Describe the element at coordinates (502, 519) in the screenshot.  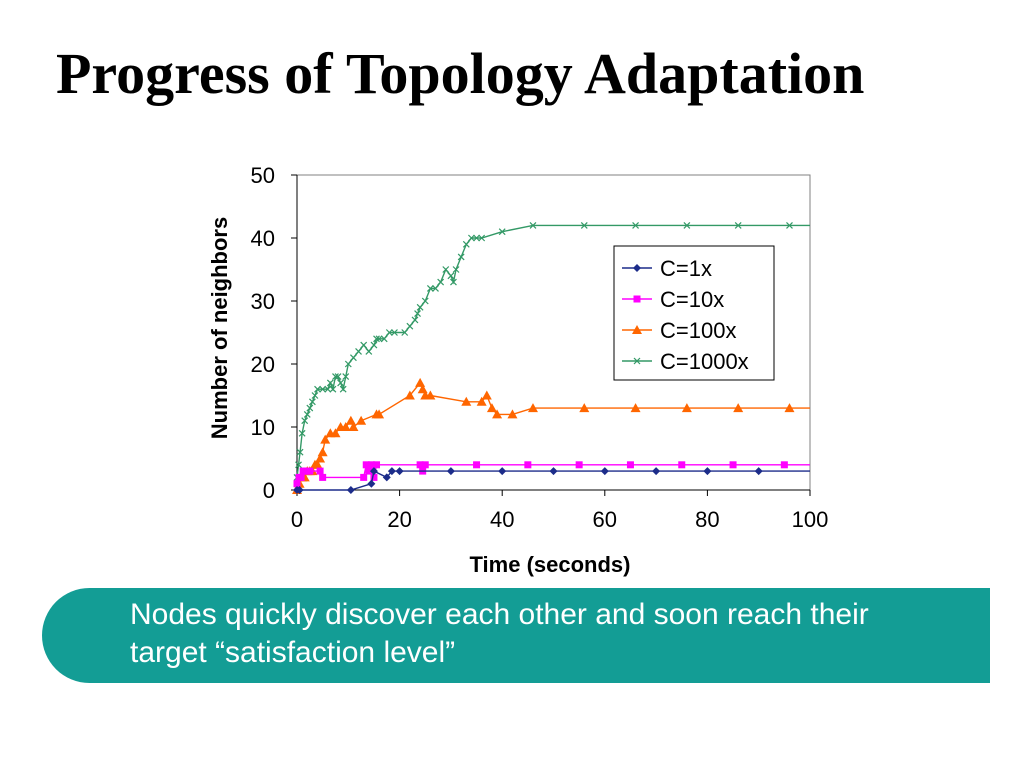
I see `x-tick-label: 40` at that location.